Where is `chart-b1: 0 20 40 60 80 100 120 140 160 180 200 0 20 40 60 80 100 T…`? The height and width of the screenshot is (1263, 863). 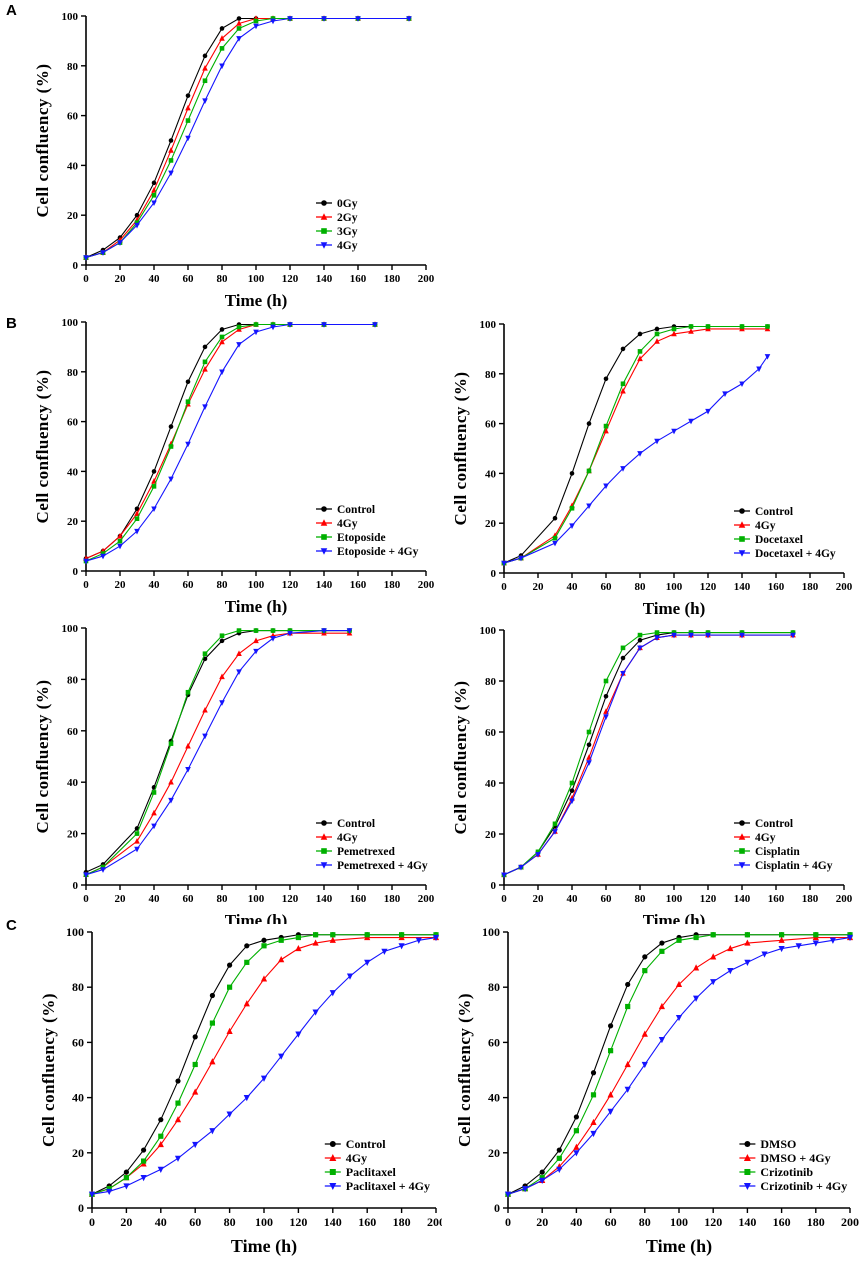
chart-b1: 0 20 40 60 80 100 120 140 160 180 200 0 20 40 60 80 100 T… is located at coordinates (234, 467).